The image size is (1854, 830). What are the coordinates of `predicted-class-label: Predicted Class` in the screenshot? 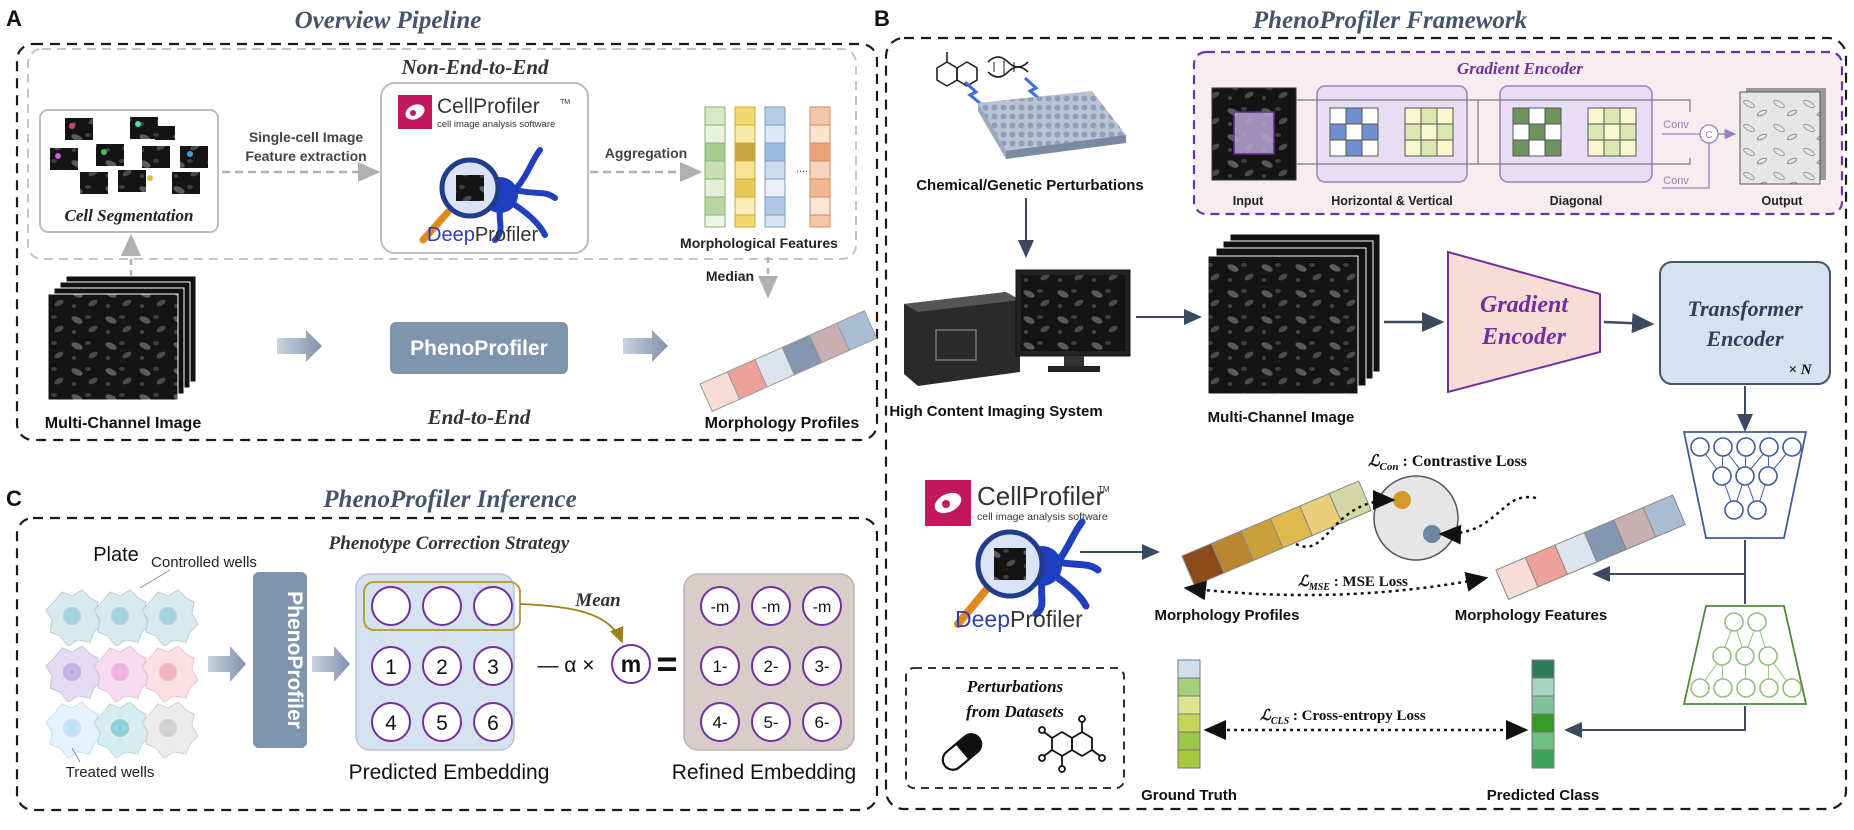 It's located at (1543, 795).